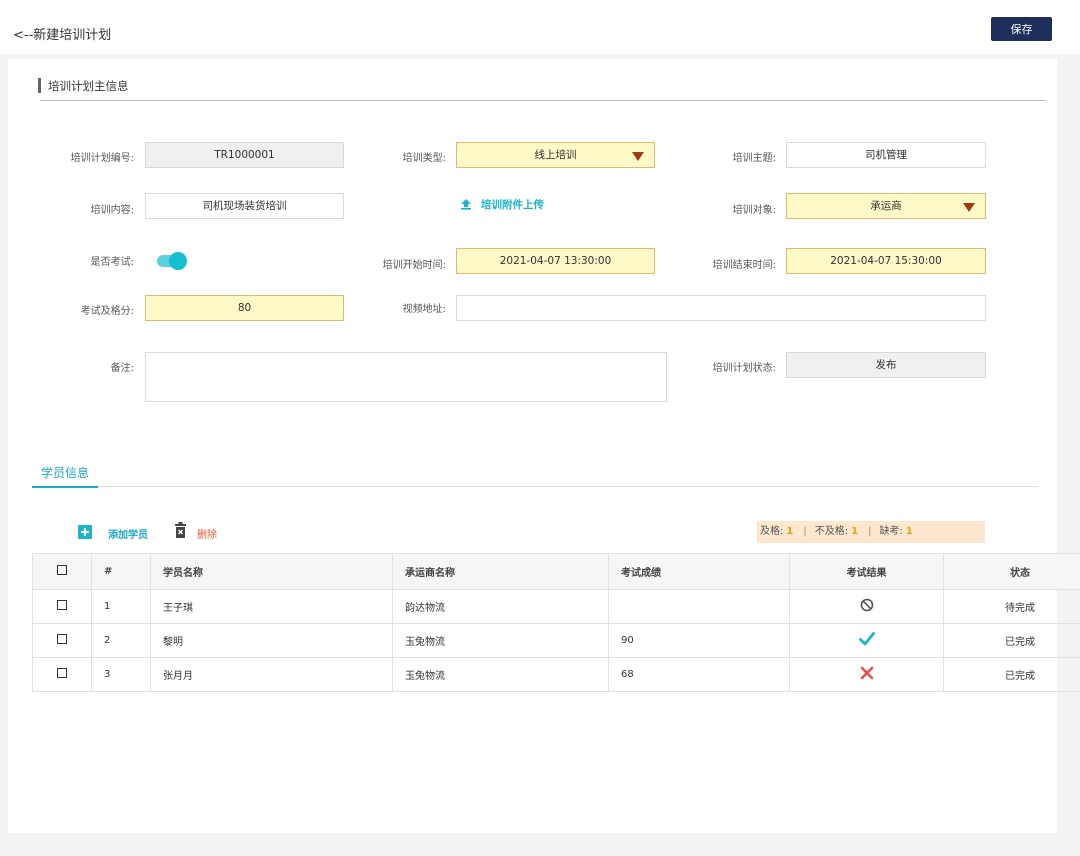 This screenshot has width=1080, height=856. Describe the element at coordinates (424, 158) in the screenshot. I see `training-type-label: 培训类型:` at that location.